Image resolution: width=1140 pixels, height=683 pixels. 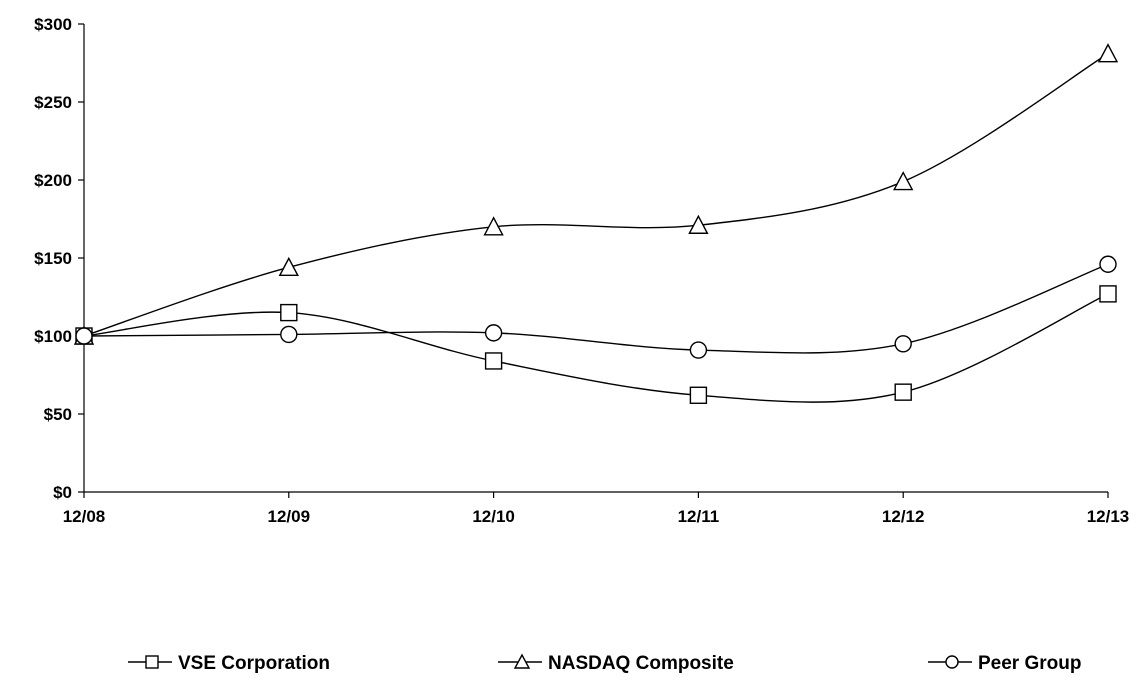 What do you see at coordinates (53, 336) in the screenshot?
I see `y-tick-label: $100` at bounding box center [53, 336].